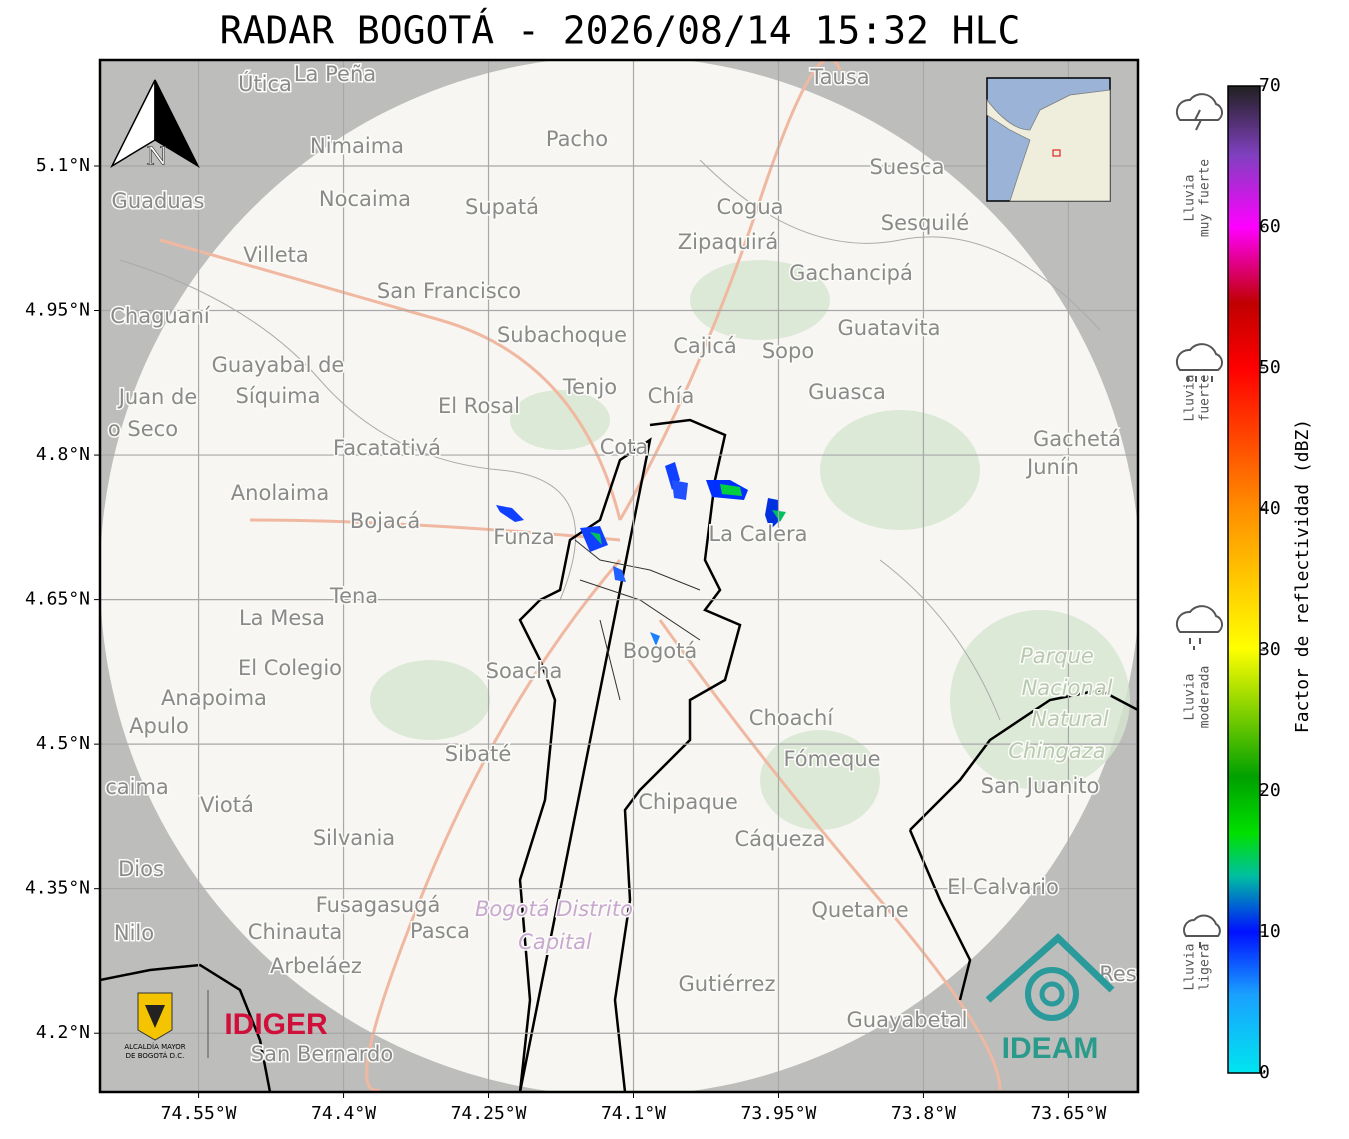  What do you see at coordinates (660, 651) in the screenshot?
I see `place-label: Bogotá` at bounding box center [660, 651].